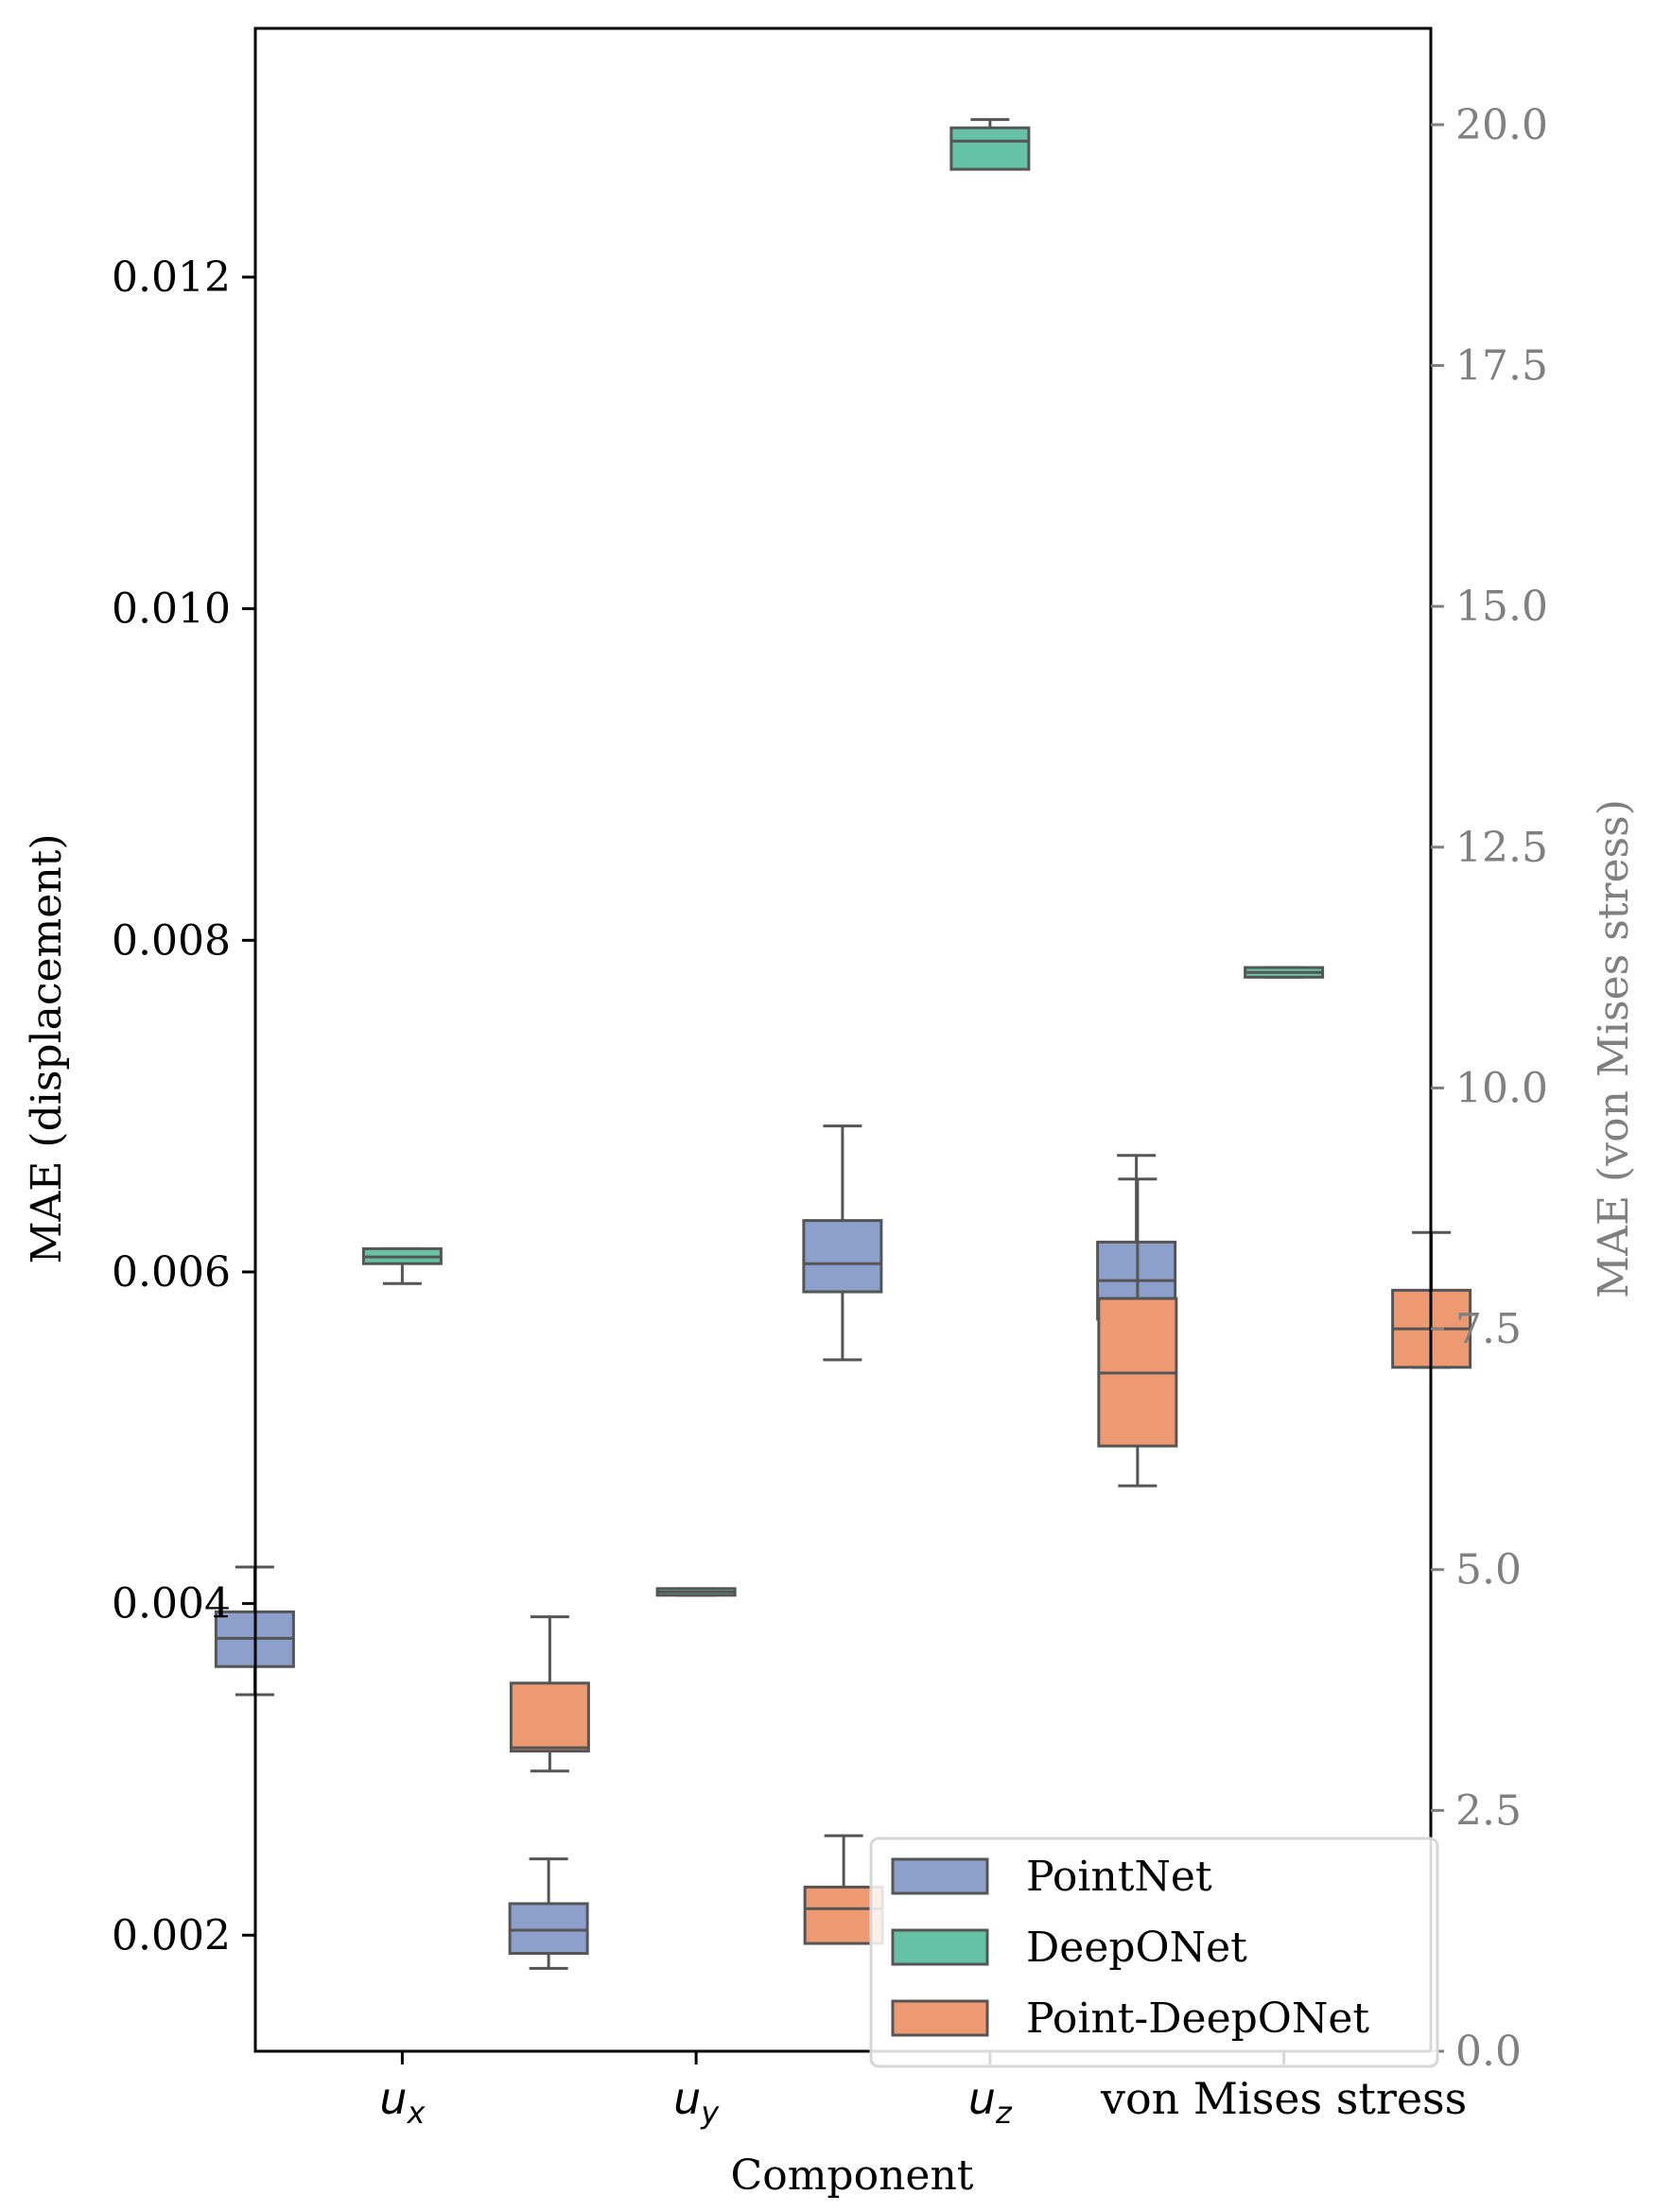 This screenshot has width=1654, height=2212. I want to click on y-tick-label-right: 0.0, so click(1488, 2052).